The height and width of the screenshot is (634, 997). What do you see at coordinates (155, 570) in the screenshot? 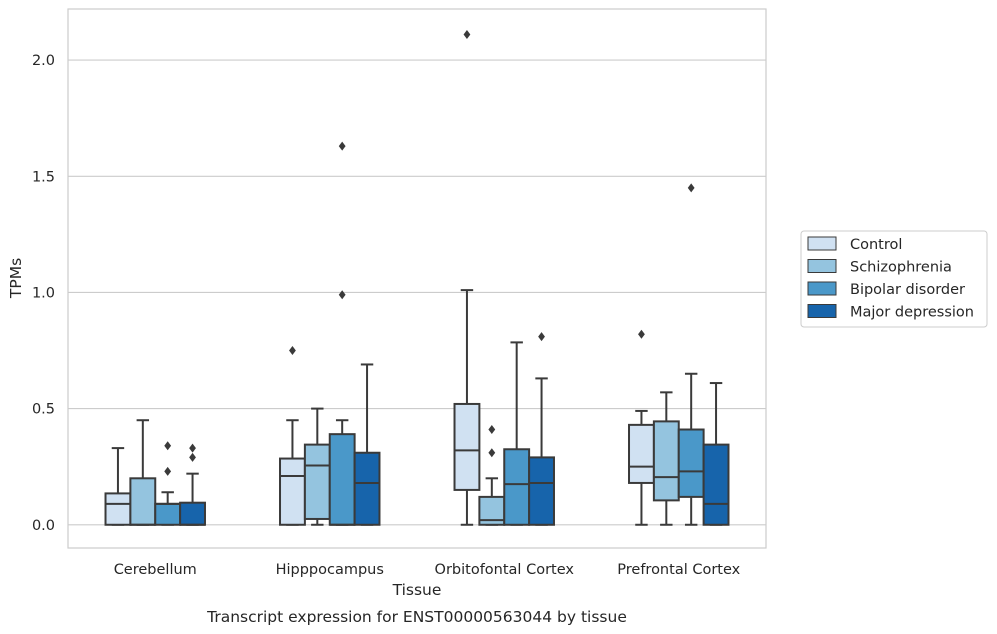
I see `x-tick-label: Cerebellum` at bounding box center [155, 570].